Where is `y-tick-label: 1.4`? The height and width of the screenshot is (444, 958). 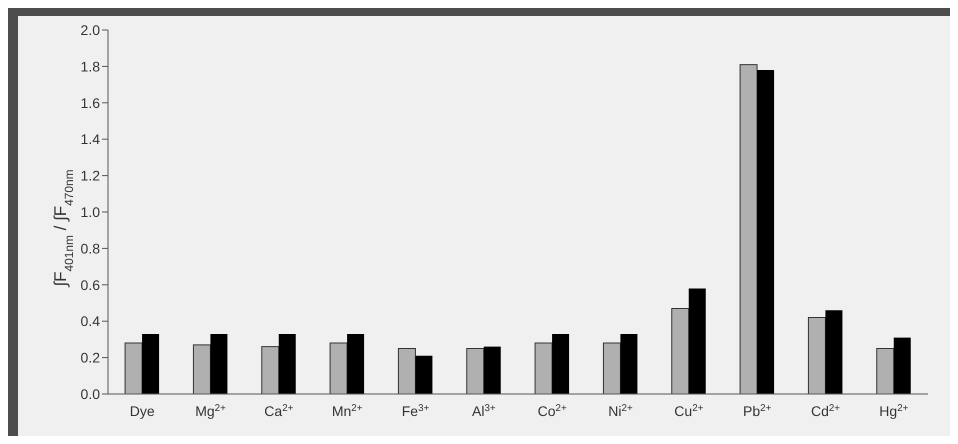
y-tick-label: 1.4 is located at coordinates (90, 139).